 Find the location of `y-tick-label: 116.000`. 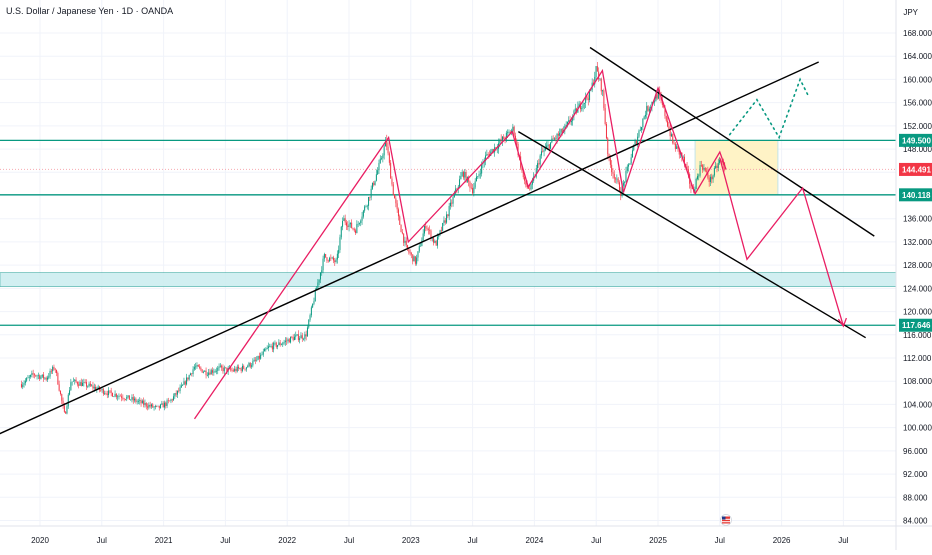

y-tick-label: 116.000 is located at coordinates (917, 335).